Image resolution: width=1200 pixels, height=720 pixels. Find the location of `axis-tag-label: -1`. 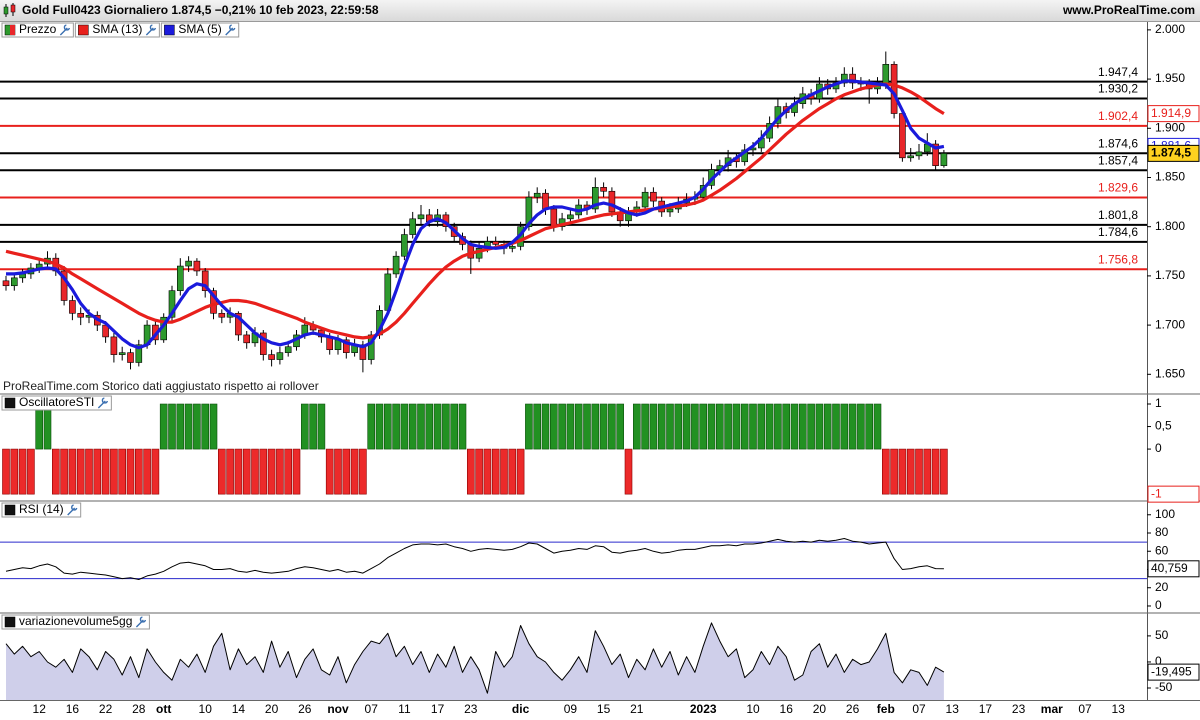

axis-tag-label: -1 is located at coordinates (1156, 493).